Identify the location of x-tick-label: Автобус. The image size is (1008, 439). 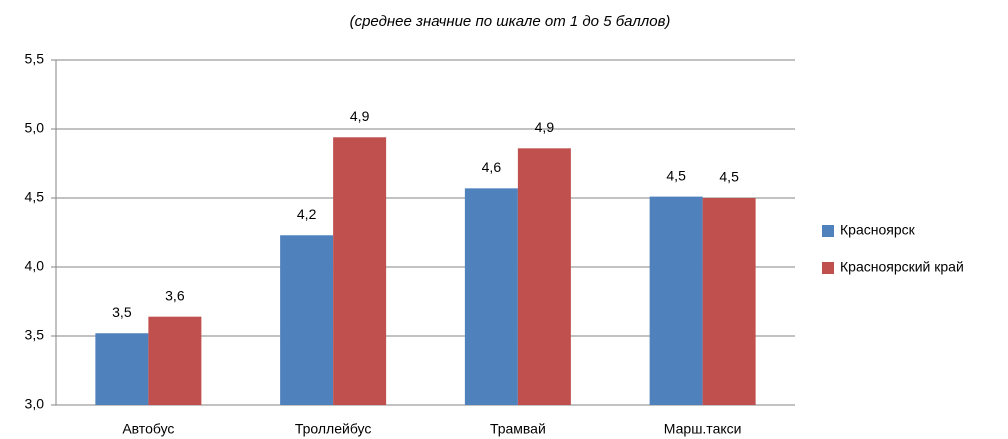
(148, 429).